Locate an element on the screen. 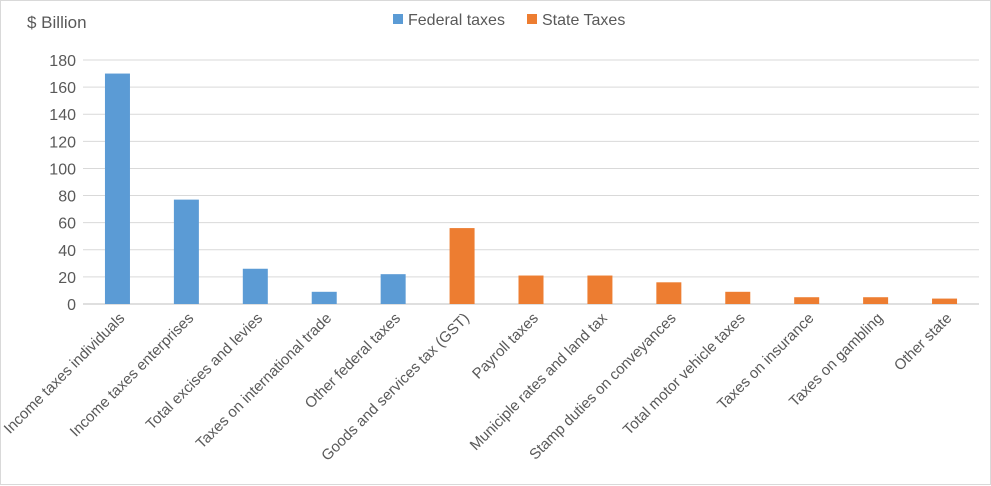  y-tick-label: 40 is located at coordinates (67, 251).